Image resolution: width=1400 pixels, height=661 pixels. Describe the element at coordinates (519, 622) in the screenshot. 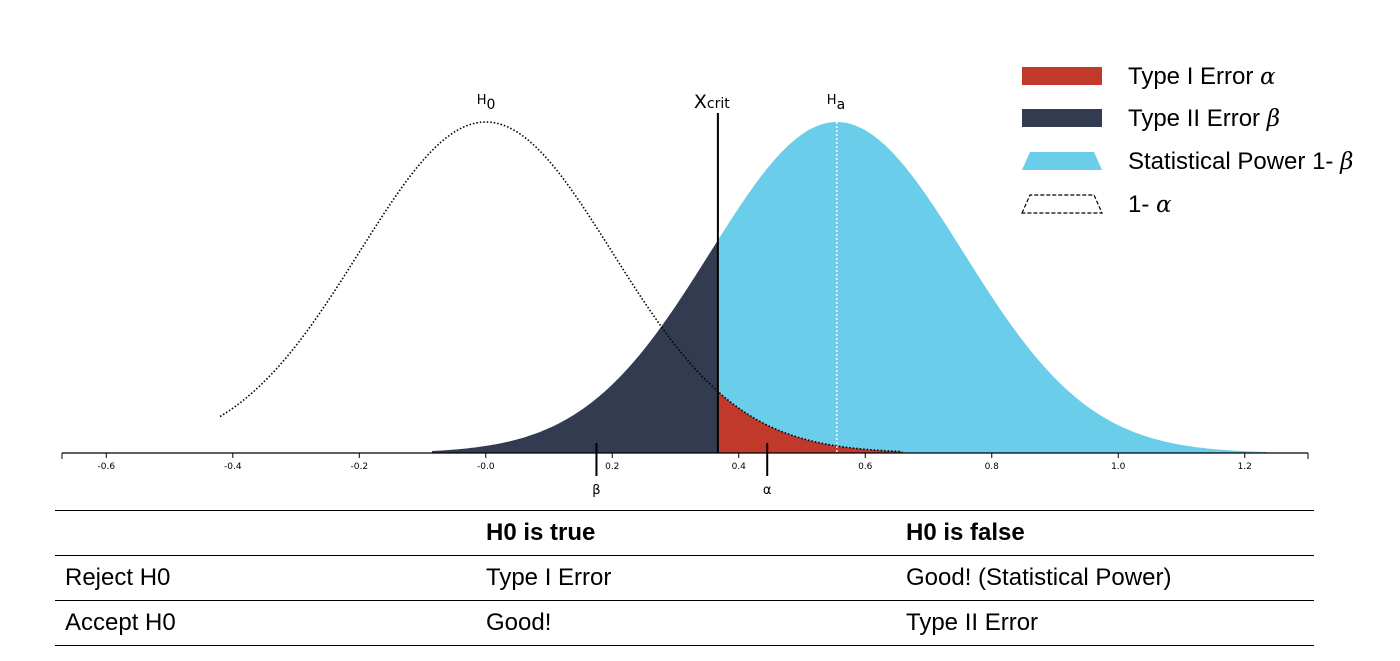

I see `table-cell: Good!` at that location.